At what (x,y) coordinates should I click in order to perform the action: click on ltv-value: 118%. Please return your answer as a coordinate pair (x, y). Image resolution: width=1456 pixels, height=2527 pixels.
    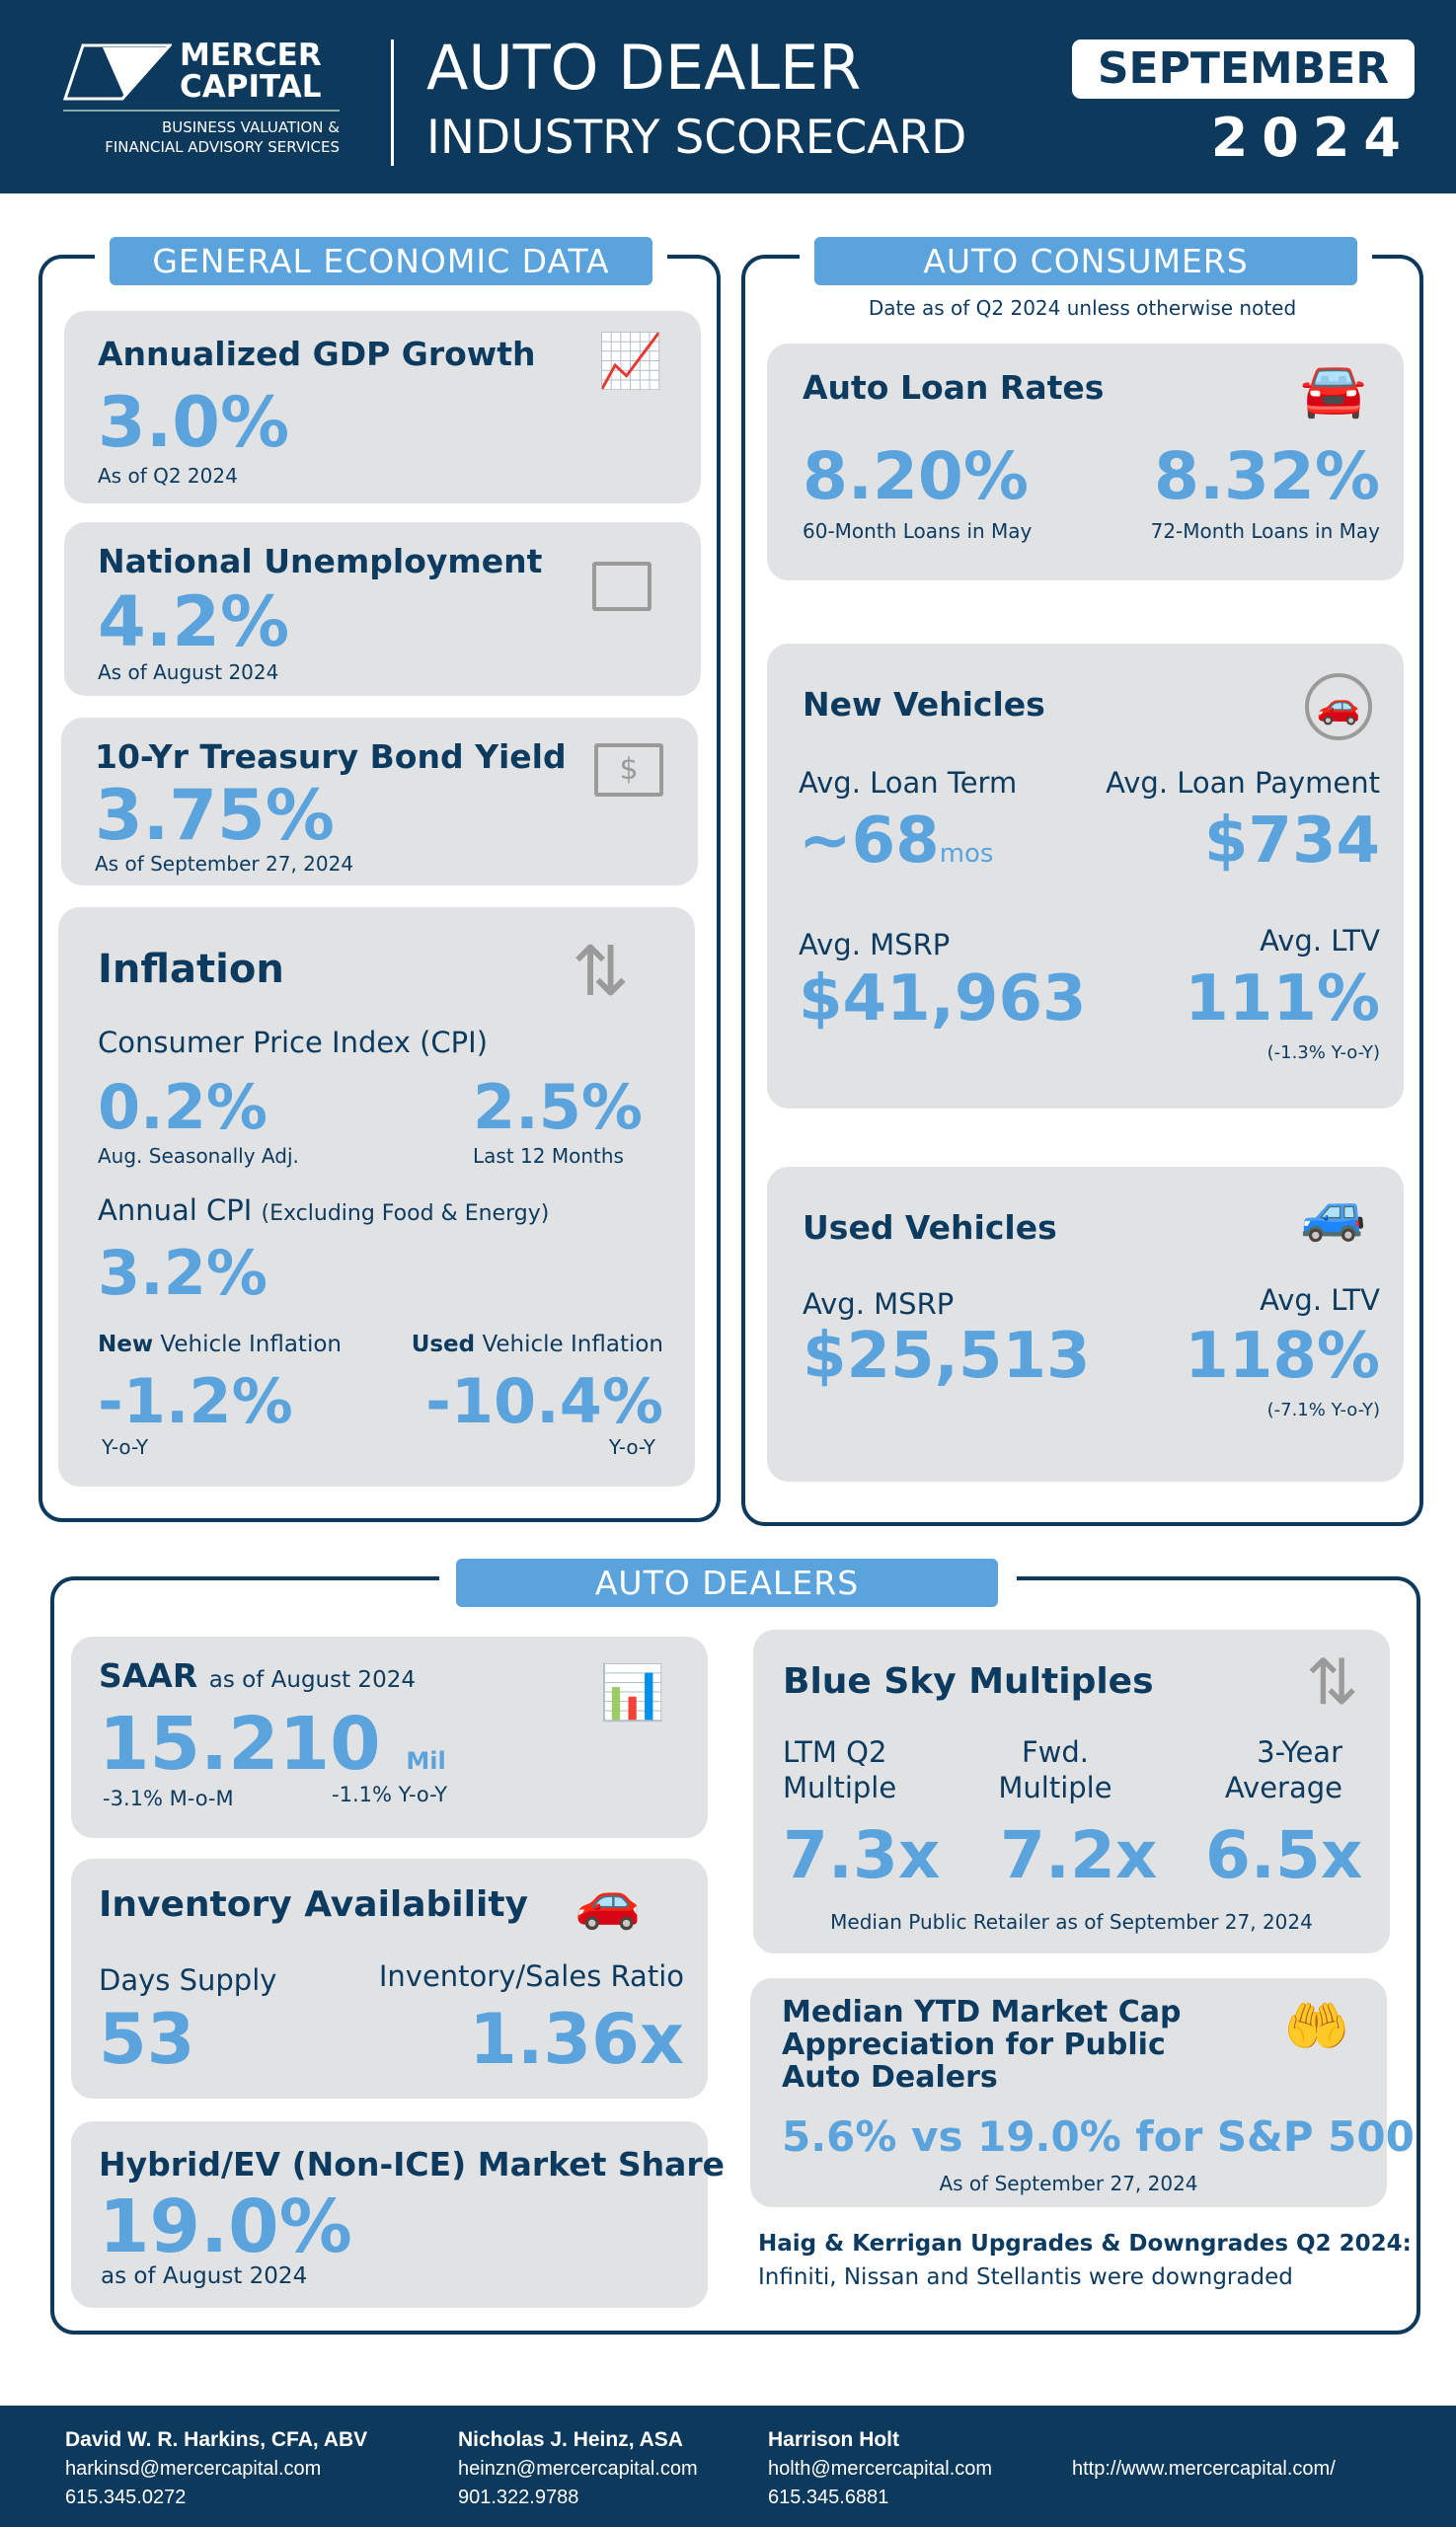
    Looking at the image, I should click on (1282, 1356).